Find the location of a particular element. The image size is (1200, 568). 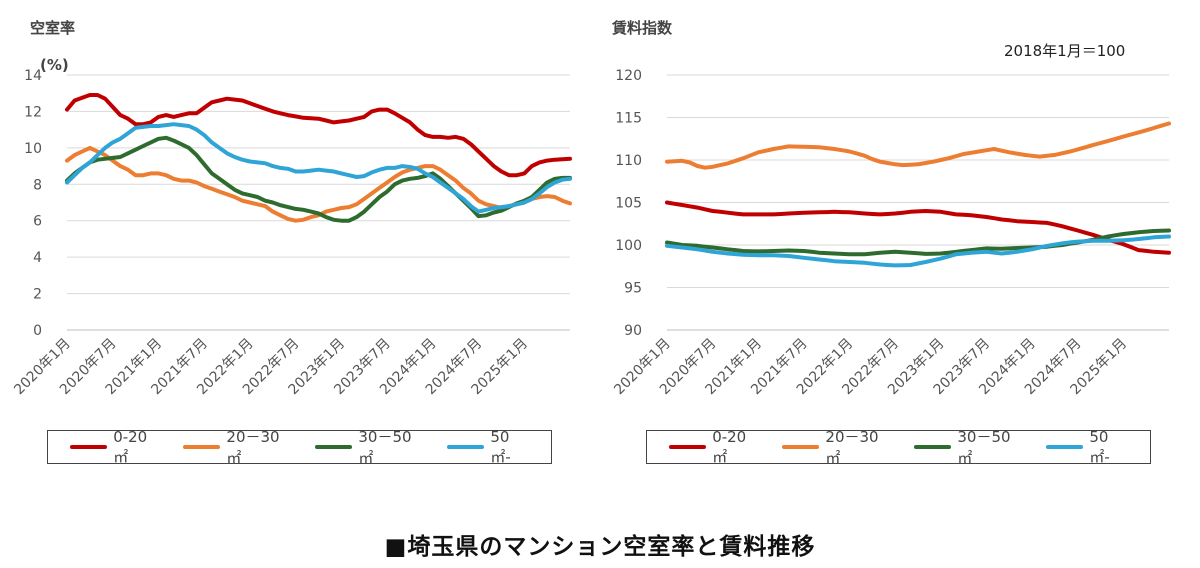

y-tick-label: 120 is located at coordinates (628, 76).